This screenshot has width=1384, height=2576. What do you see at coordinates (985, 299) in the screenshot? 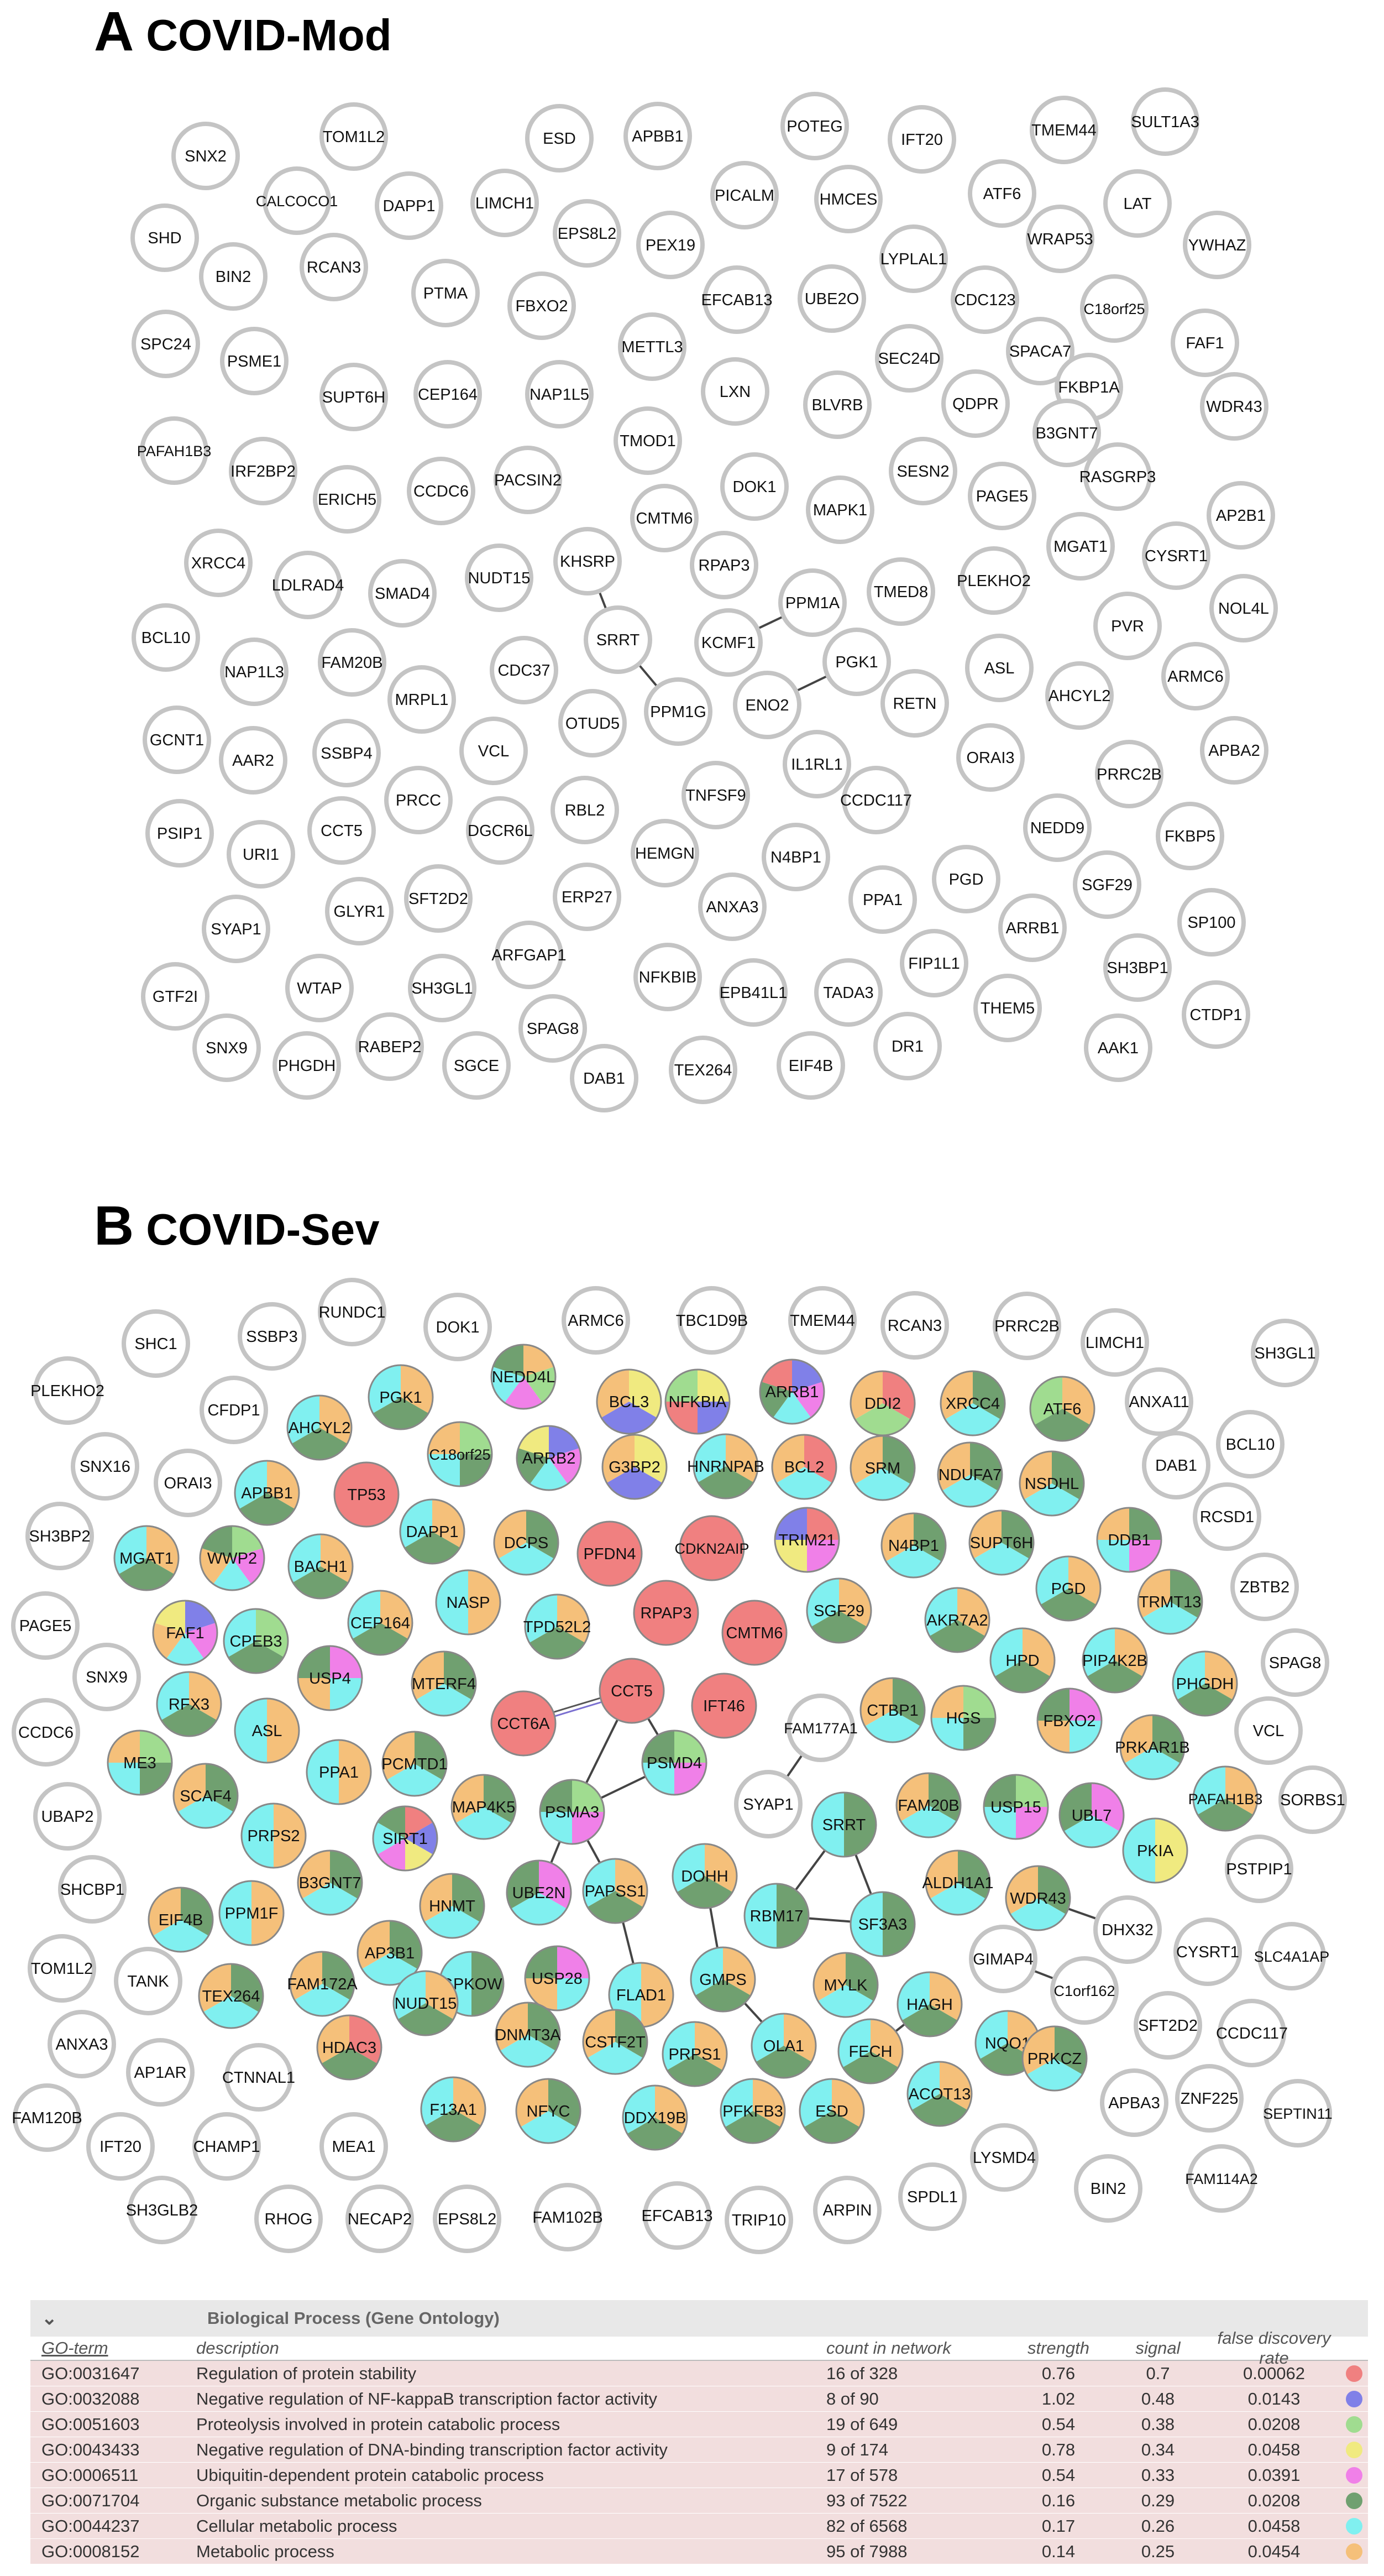
I see `network-a-node-cdc123: CDC123` at bounding box center [985, 299].